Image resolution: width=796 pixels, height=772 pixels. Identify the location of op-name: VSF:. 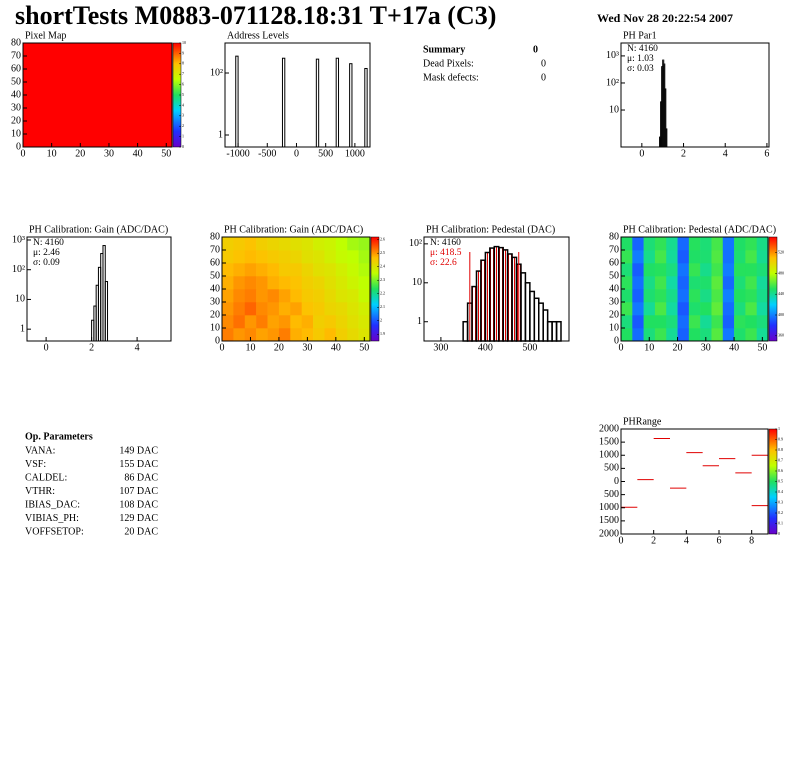
(35, 464).